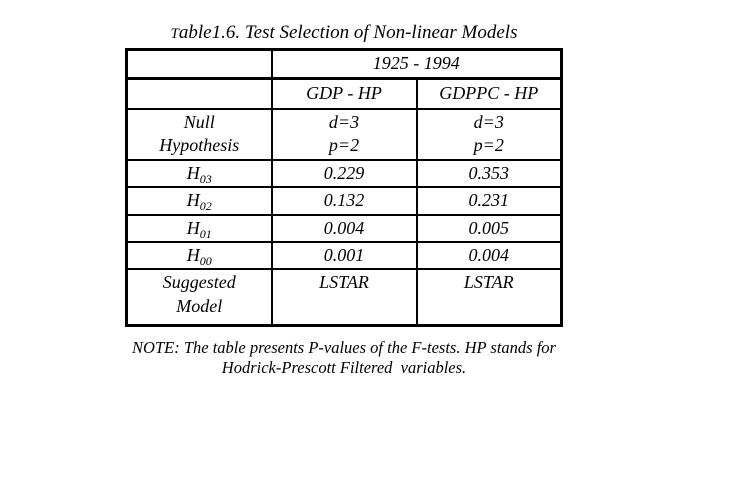 This screenshot has height=499, width=730. I want to click on h02-gdp-value: 0.132, so click(344, 201).